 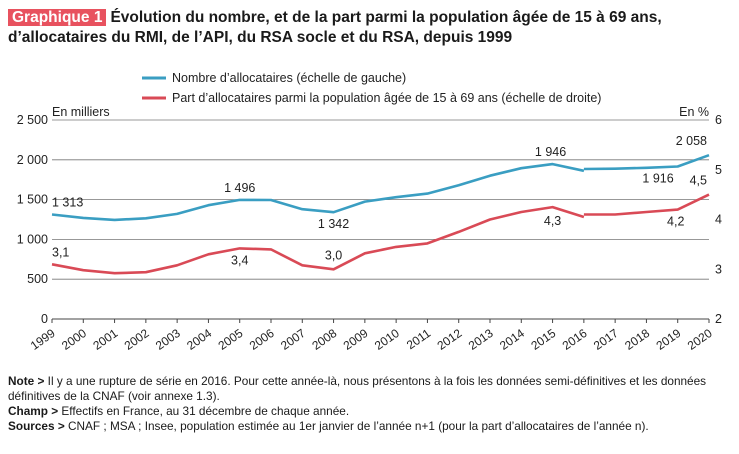 What do you see at coordinates (718, 220) in the screenshot?
I see `right-tick-label: 4` at bounding box center [718, 220].